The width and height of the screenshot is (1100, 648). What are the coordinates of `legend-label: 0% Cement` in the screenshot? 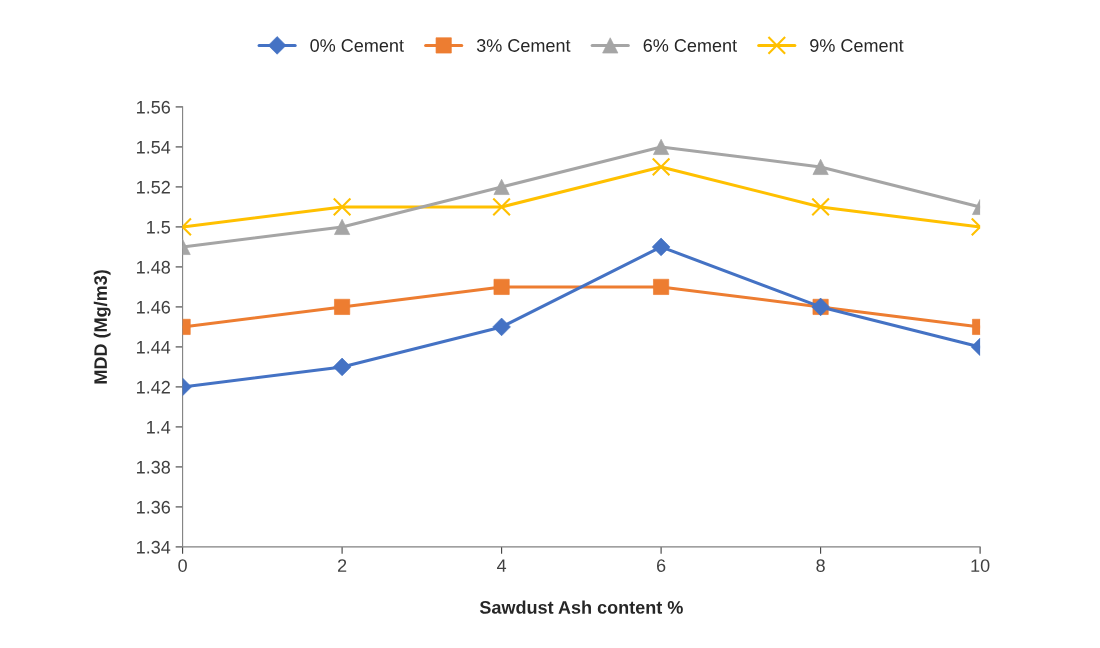 It's located at (357, 45).